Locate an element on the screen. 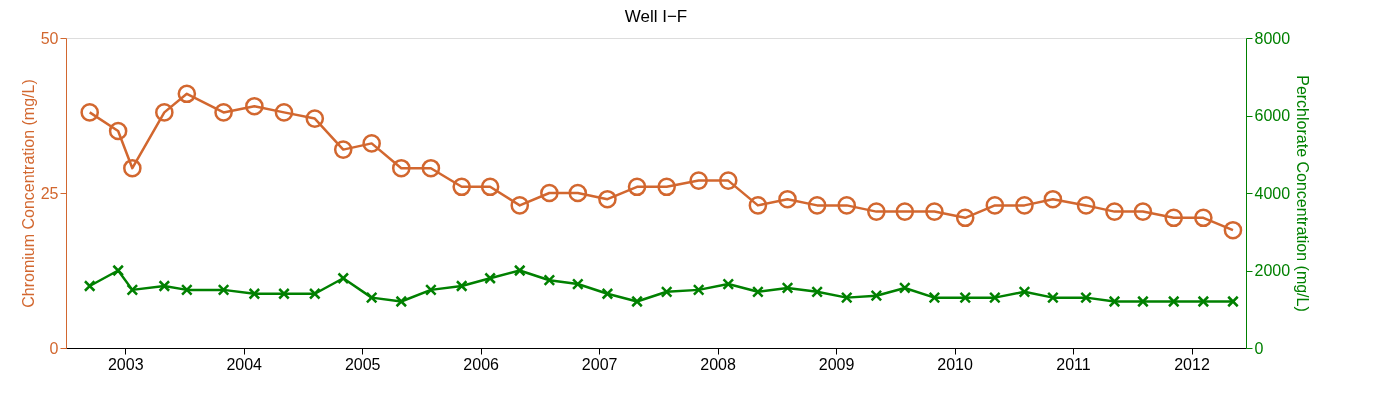 Image resolution: width=1396 pixels, height=406 pixels. x-tick-label: 2004 is located at coordinates (244, 364).